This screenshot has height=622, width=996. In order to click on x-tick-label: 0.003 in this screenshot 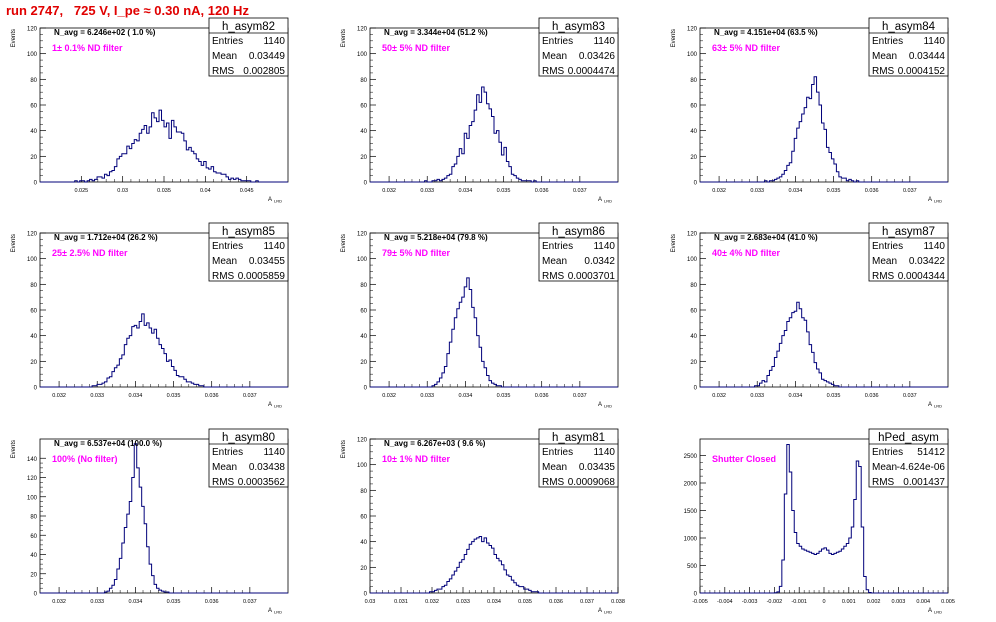, I will do `click(899, 602)`.